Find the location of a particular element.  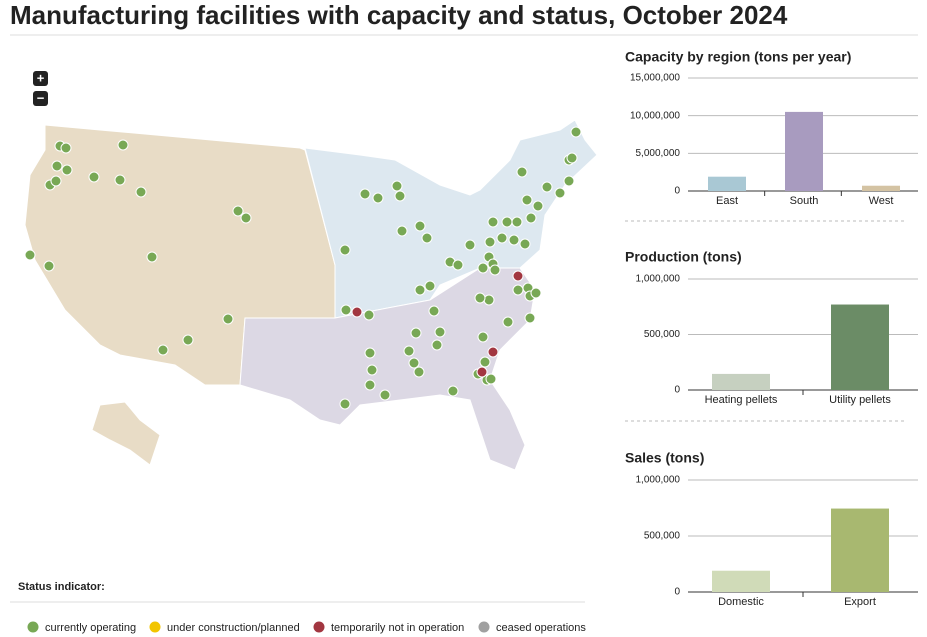

y-tick-label: 10,000,000 is located at coordinates (655, 115).